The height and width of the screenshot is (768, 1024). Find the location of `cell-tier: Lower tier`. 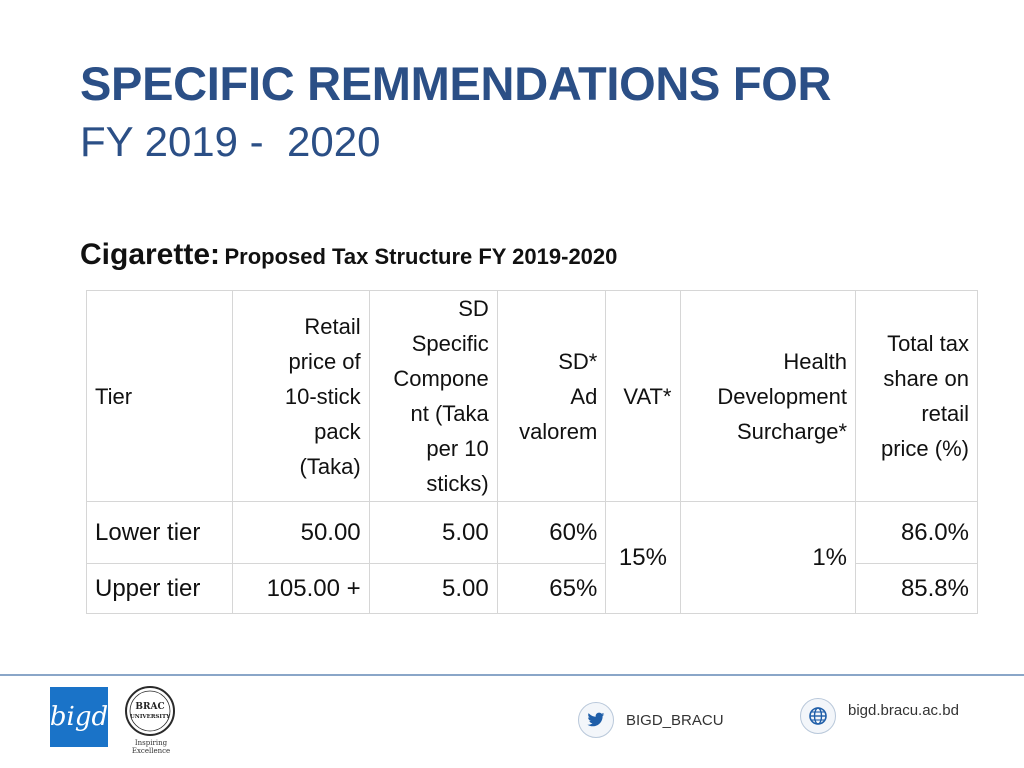

cell-tier: Lower tier is located at coordinates (159, 532).